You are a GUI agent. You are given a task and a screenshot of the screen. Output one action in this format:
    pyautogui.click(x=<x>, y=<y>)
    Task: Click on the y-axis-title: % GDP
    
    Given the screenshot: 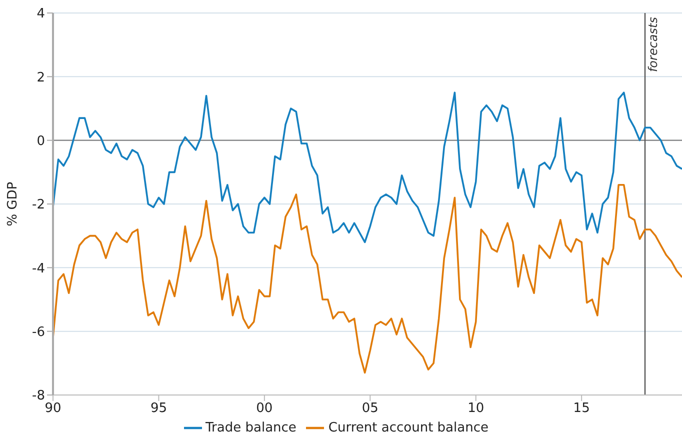 What is the action you would take?
    pyautogui.click(x=13, y=204)
    